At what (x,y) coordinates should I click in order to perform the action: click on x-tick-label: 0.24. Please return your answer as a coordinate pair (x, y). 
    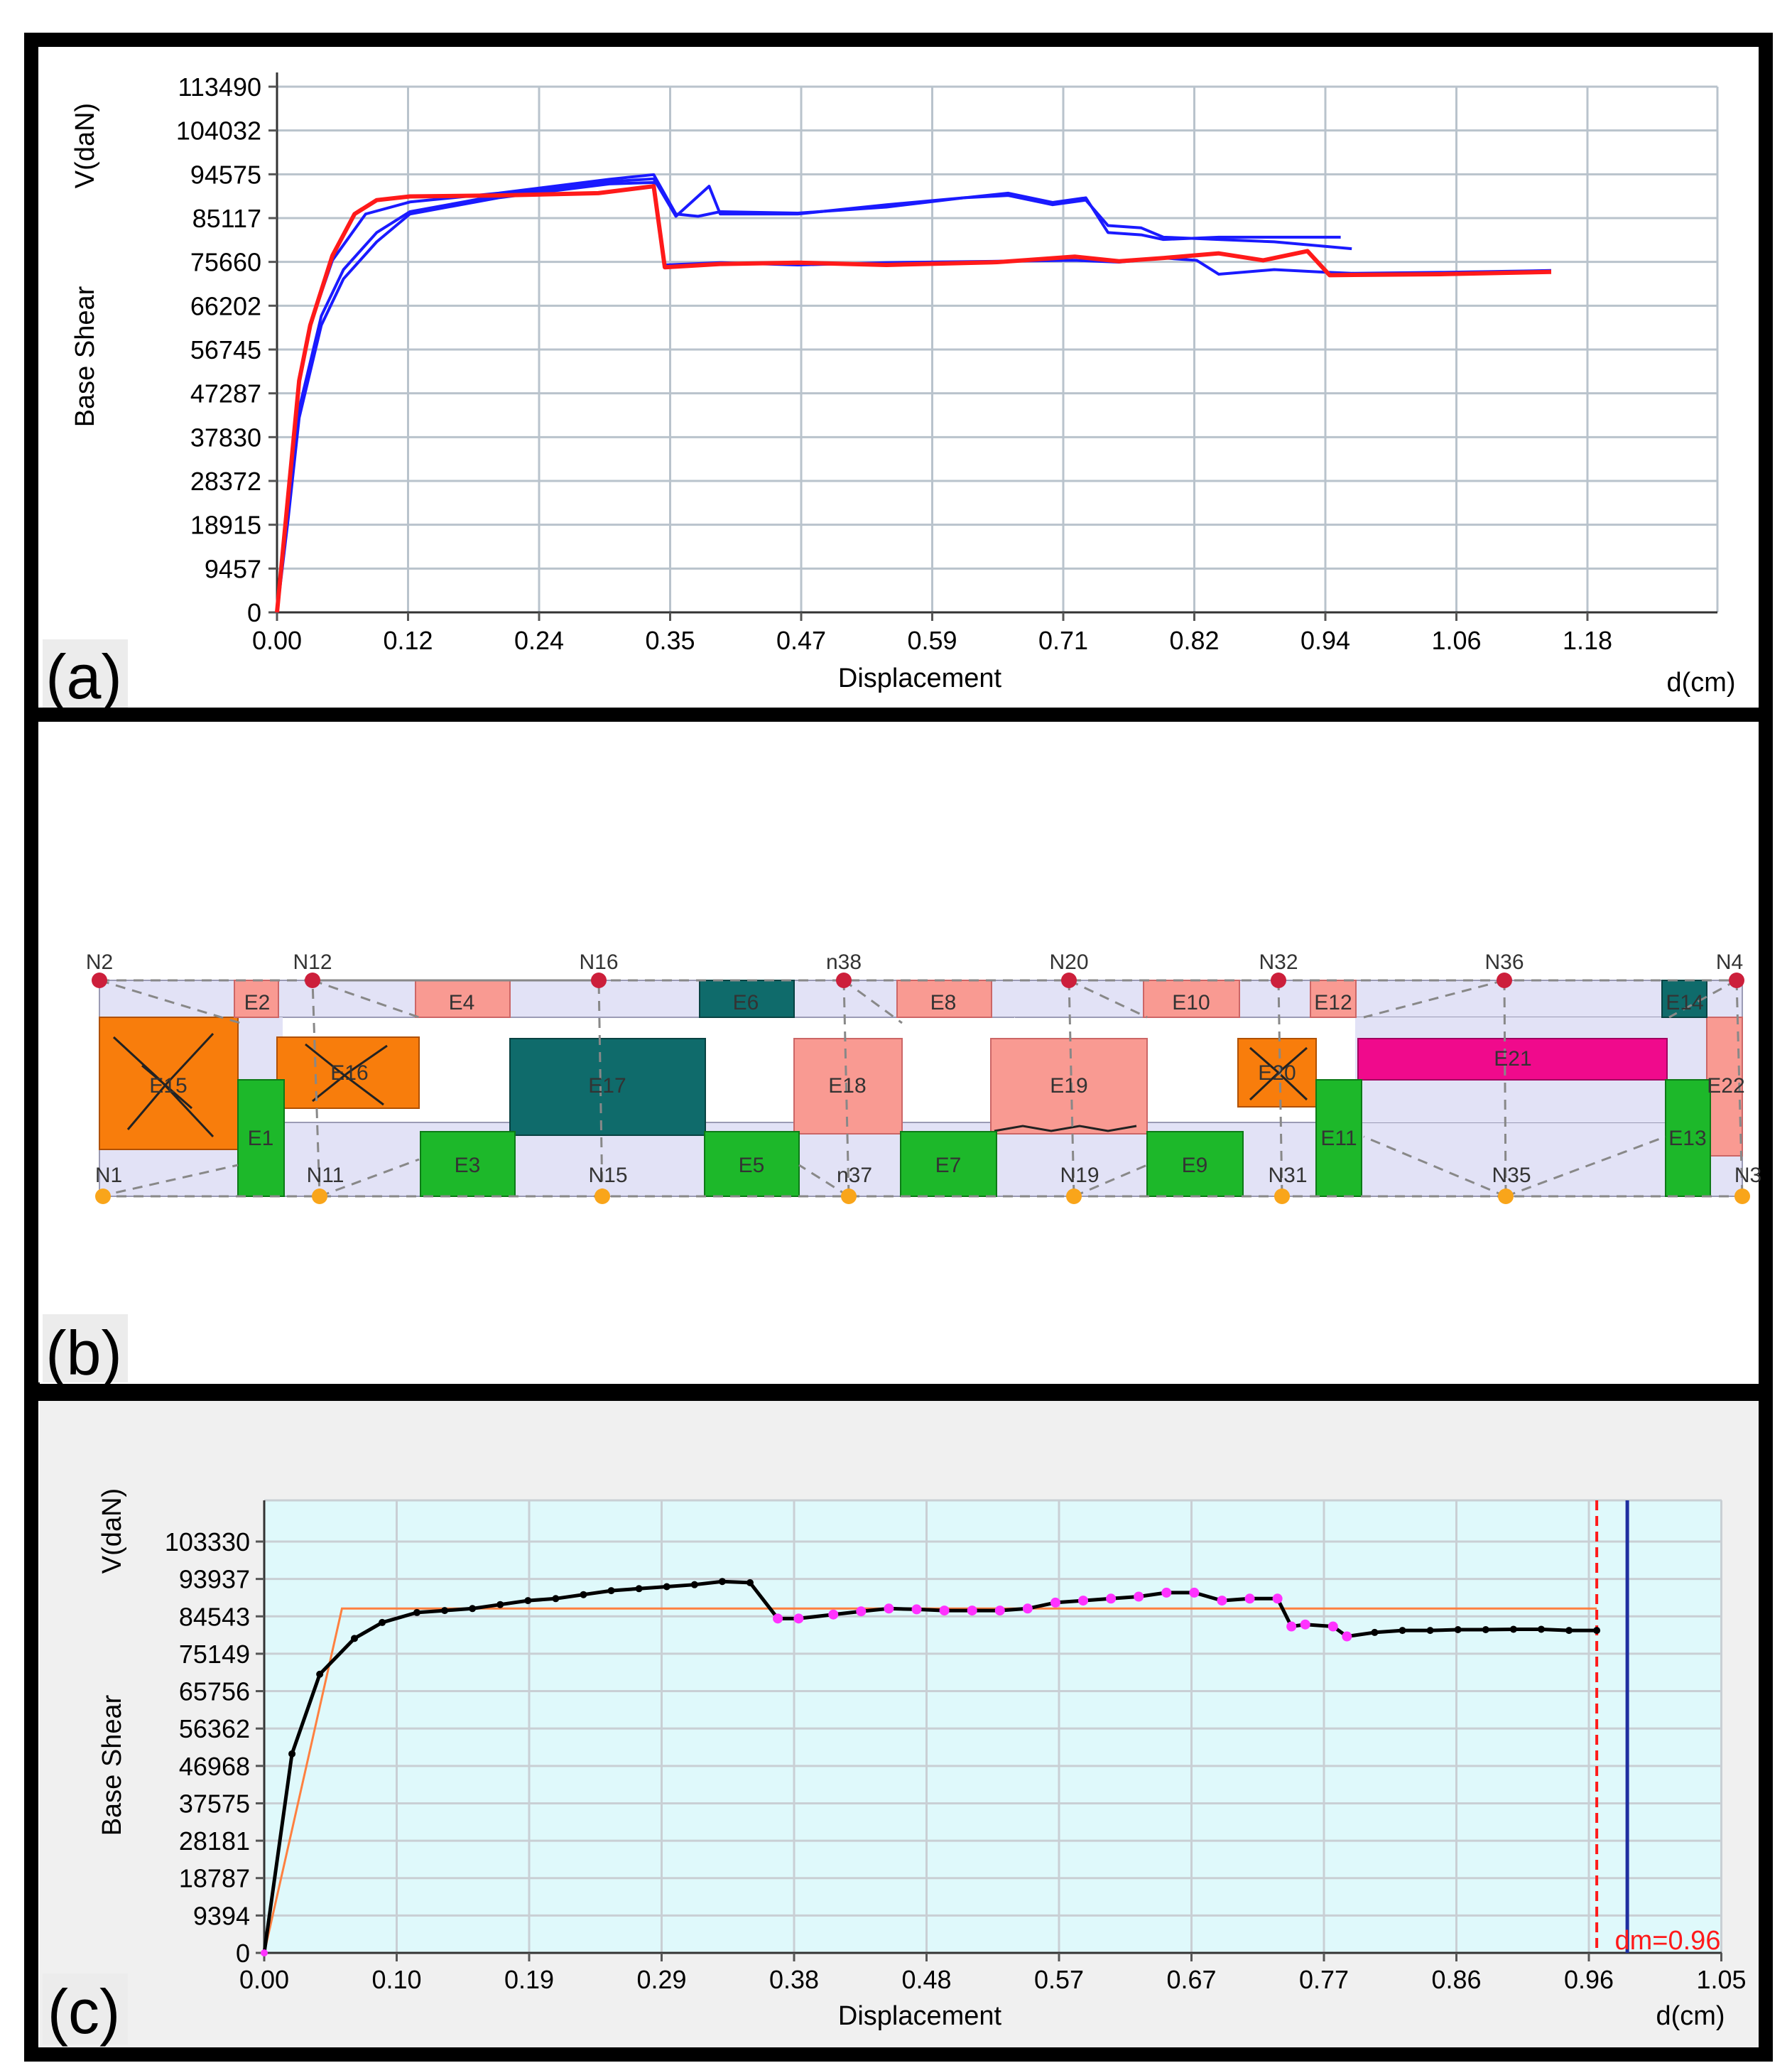
    Looking at the image, I should click on (539, 640).